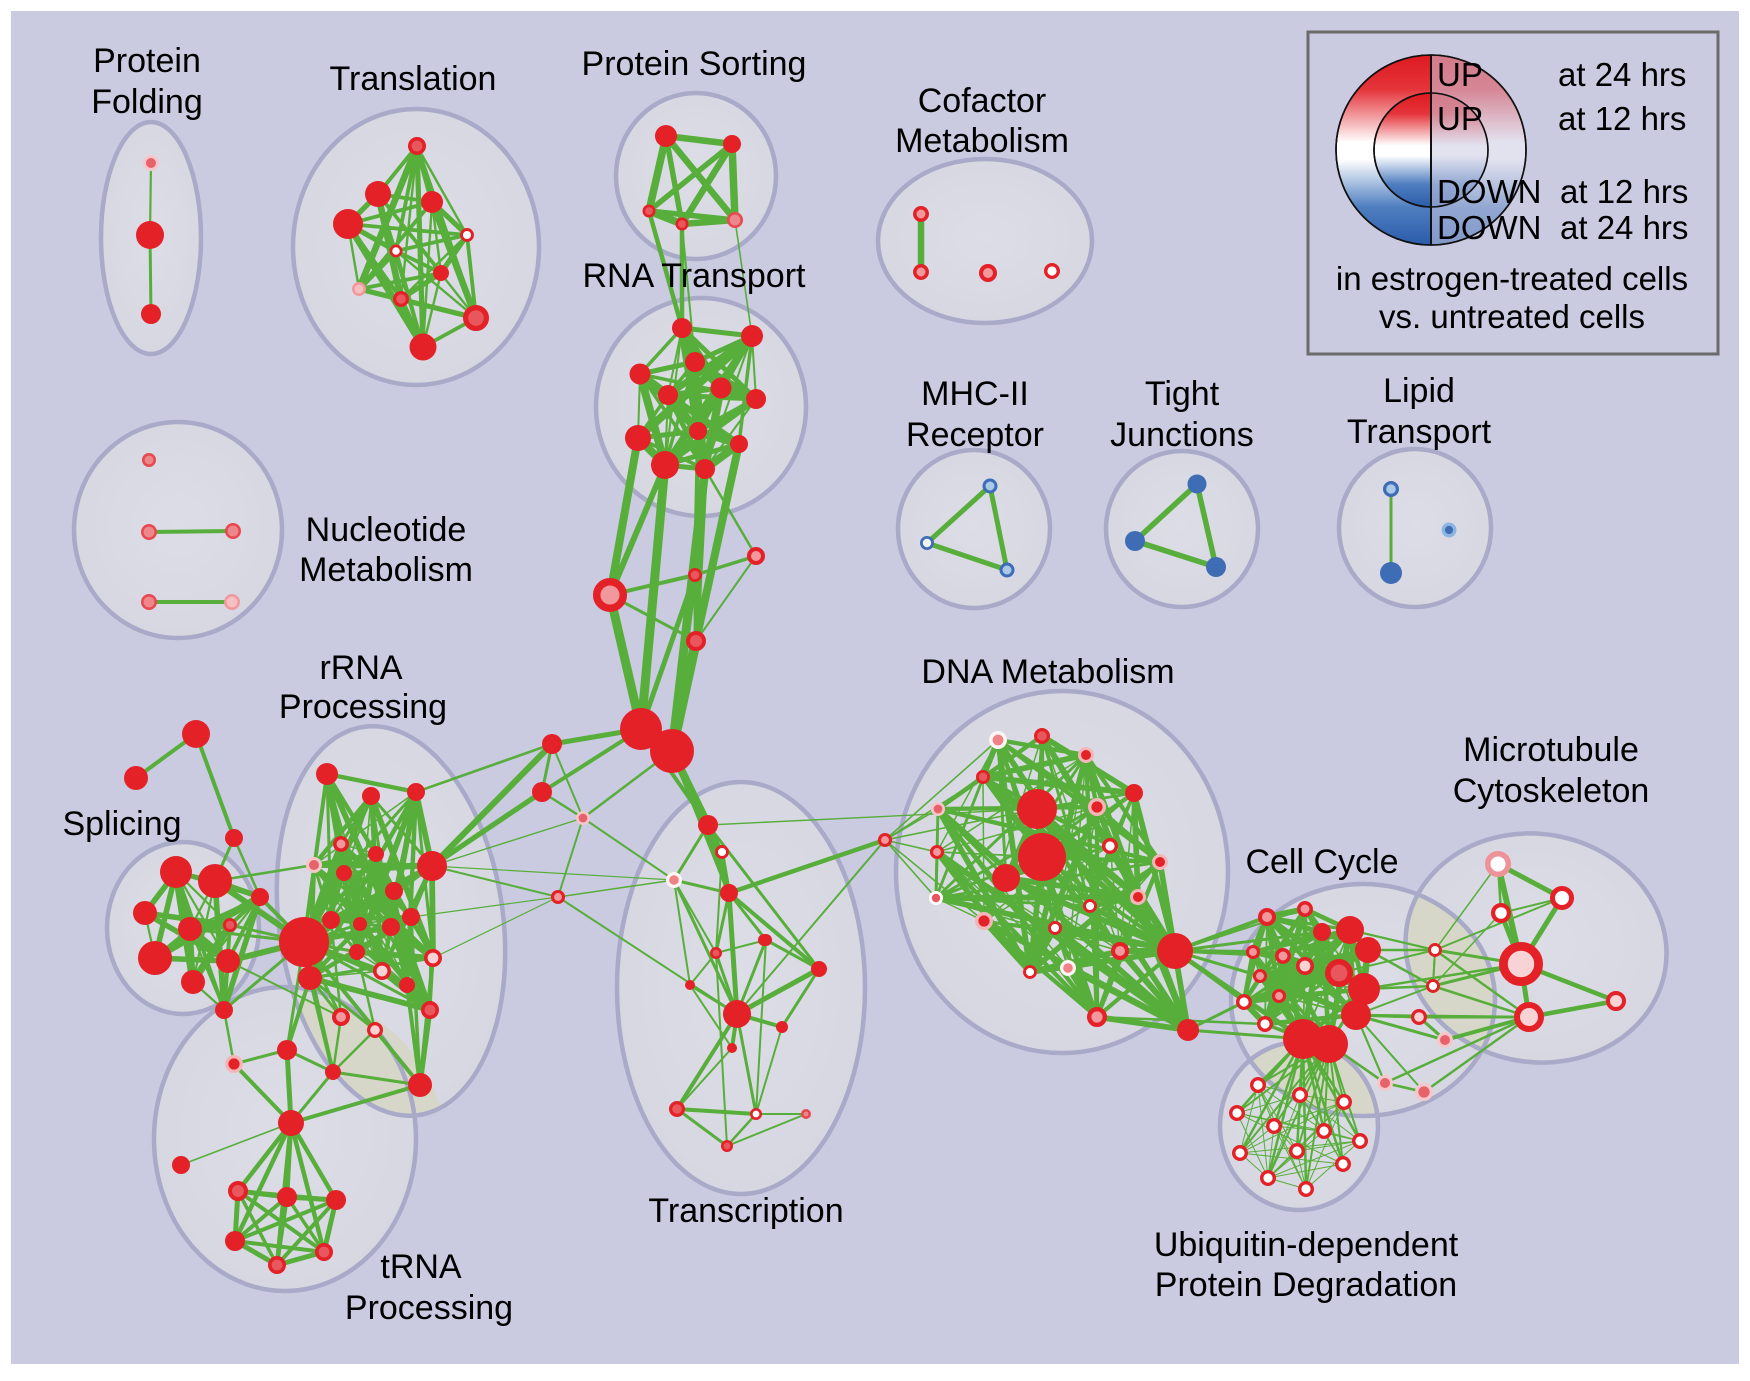 The width and height of the screenshot is (1750, 1381). I want to click on svg-text: tRNA, so click(421, 1267).